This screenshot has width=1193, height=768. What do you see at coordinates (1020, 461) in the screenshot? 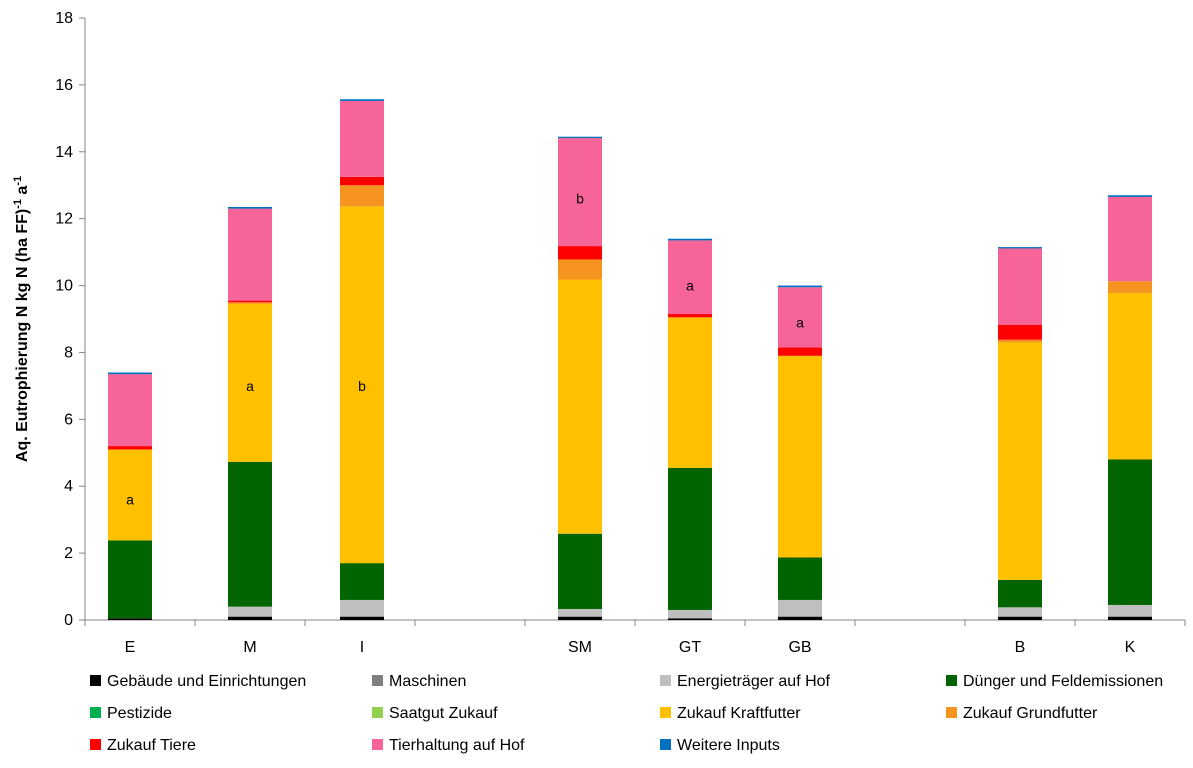
I see `bar-segment-b-zukauf-kraftfutter` at bounding box center [1020, 461].